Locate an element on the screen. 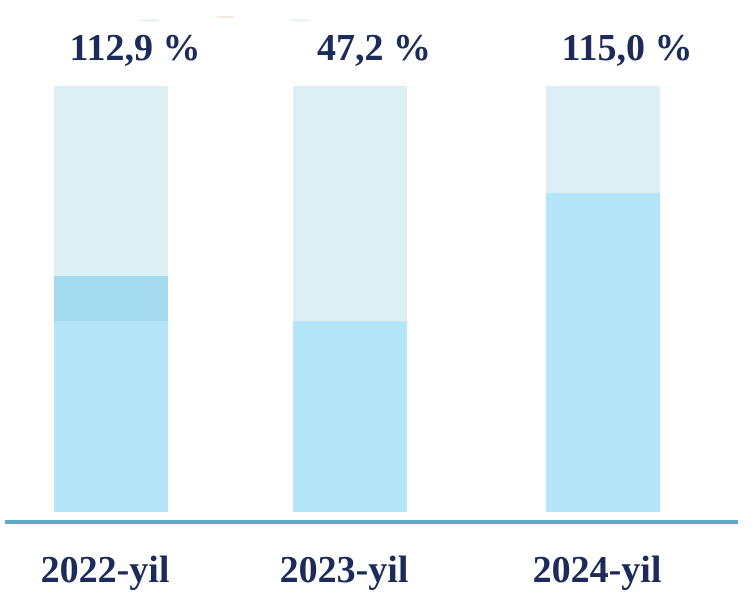 The width and height of the screenshot is (753, 607). bar-2024-yil is located at coordinates (603, 352).